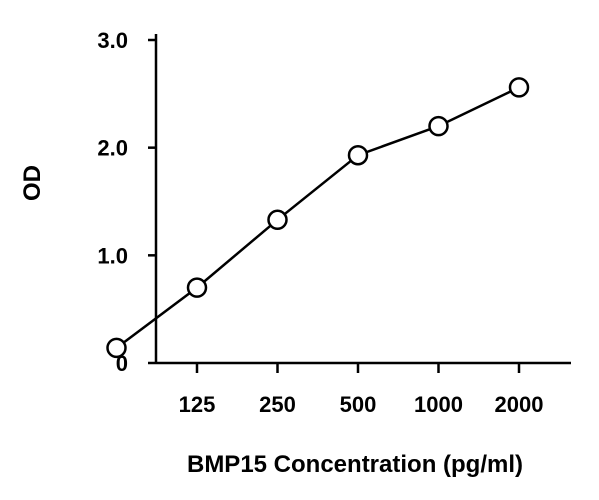 This screenshot has height=500, width=599. I want to click on x-axis-title: BMP15 Concentration (pg/ml), so click(355, 464).